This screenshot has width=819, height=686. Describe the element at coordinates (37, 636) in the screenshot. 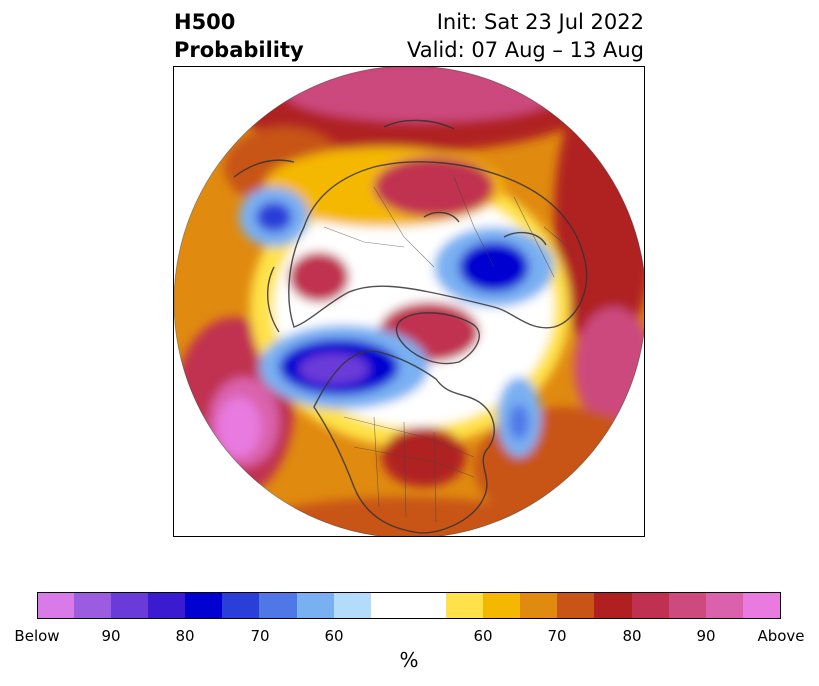

I see `colorbar-tick-label: Below` at that location.